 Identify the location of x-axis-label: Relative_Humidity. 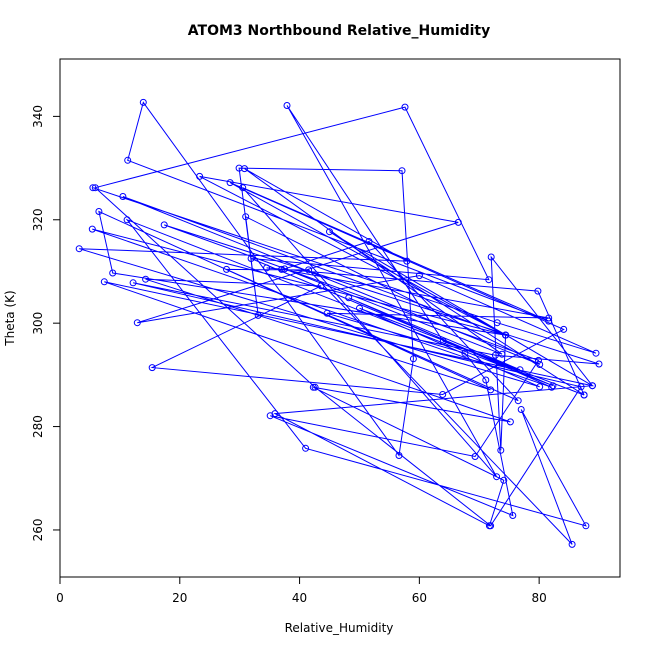
(339, 628).